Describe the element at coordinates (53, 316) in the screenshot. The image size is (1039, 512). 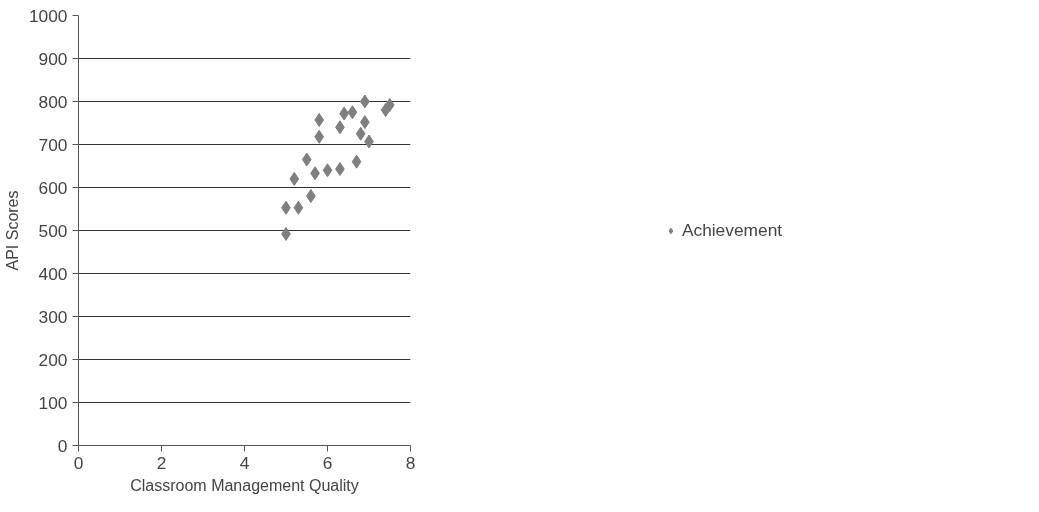
I see `y-tick-label: 300` at that location.